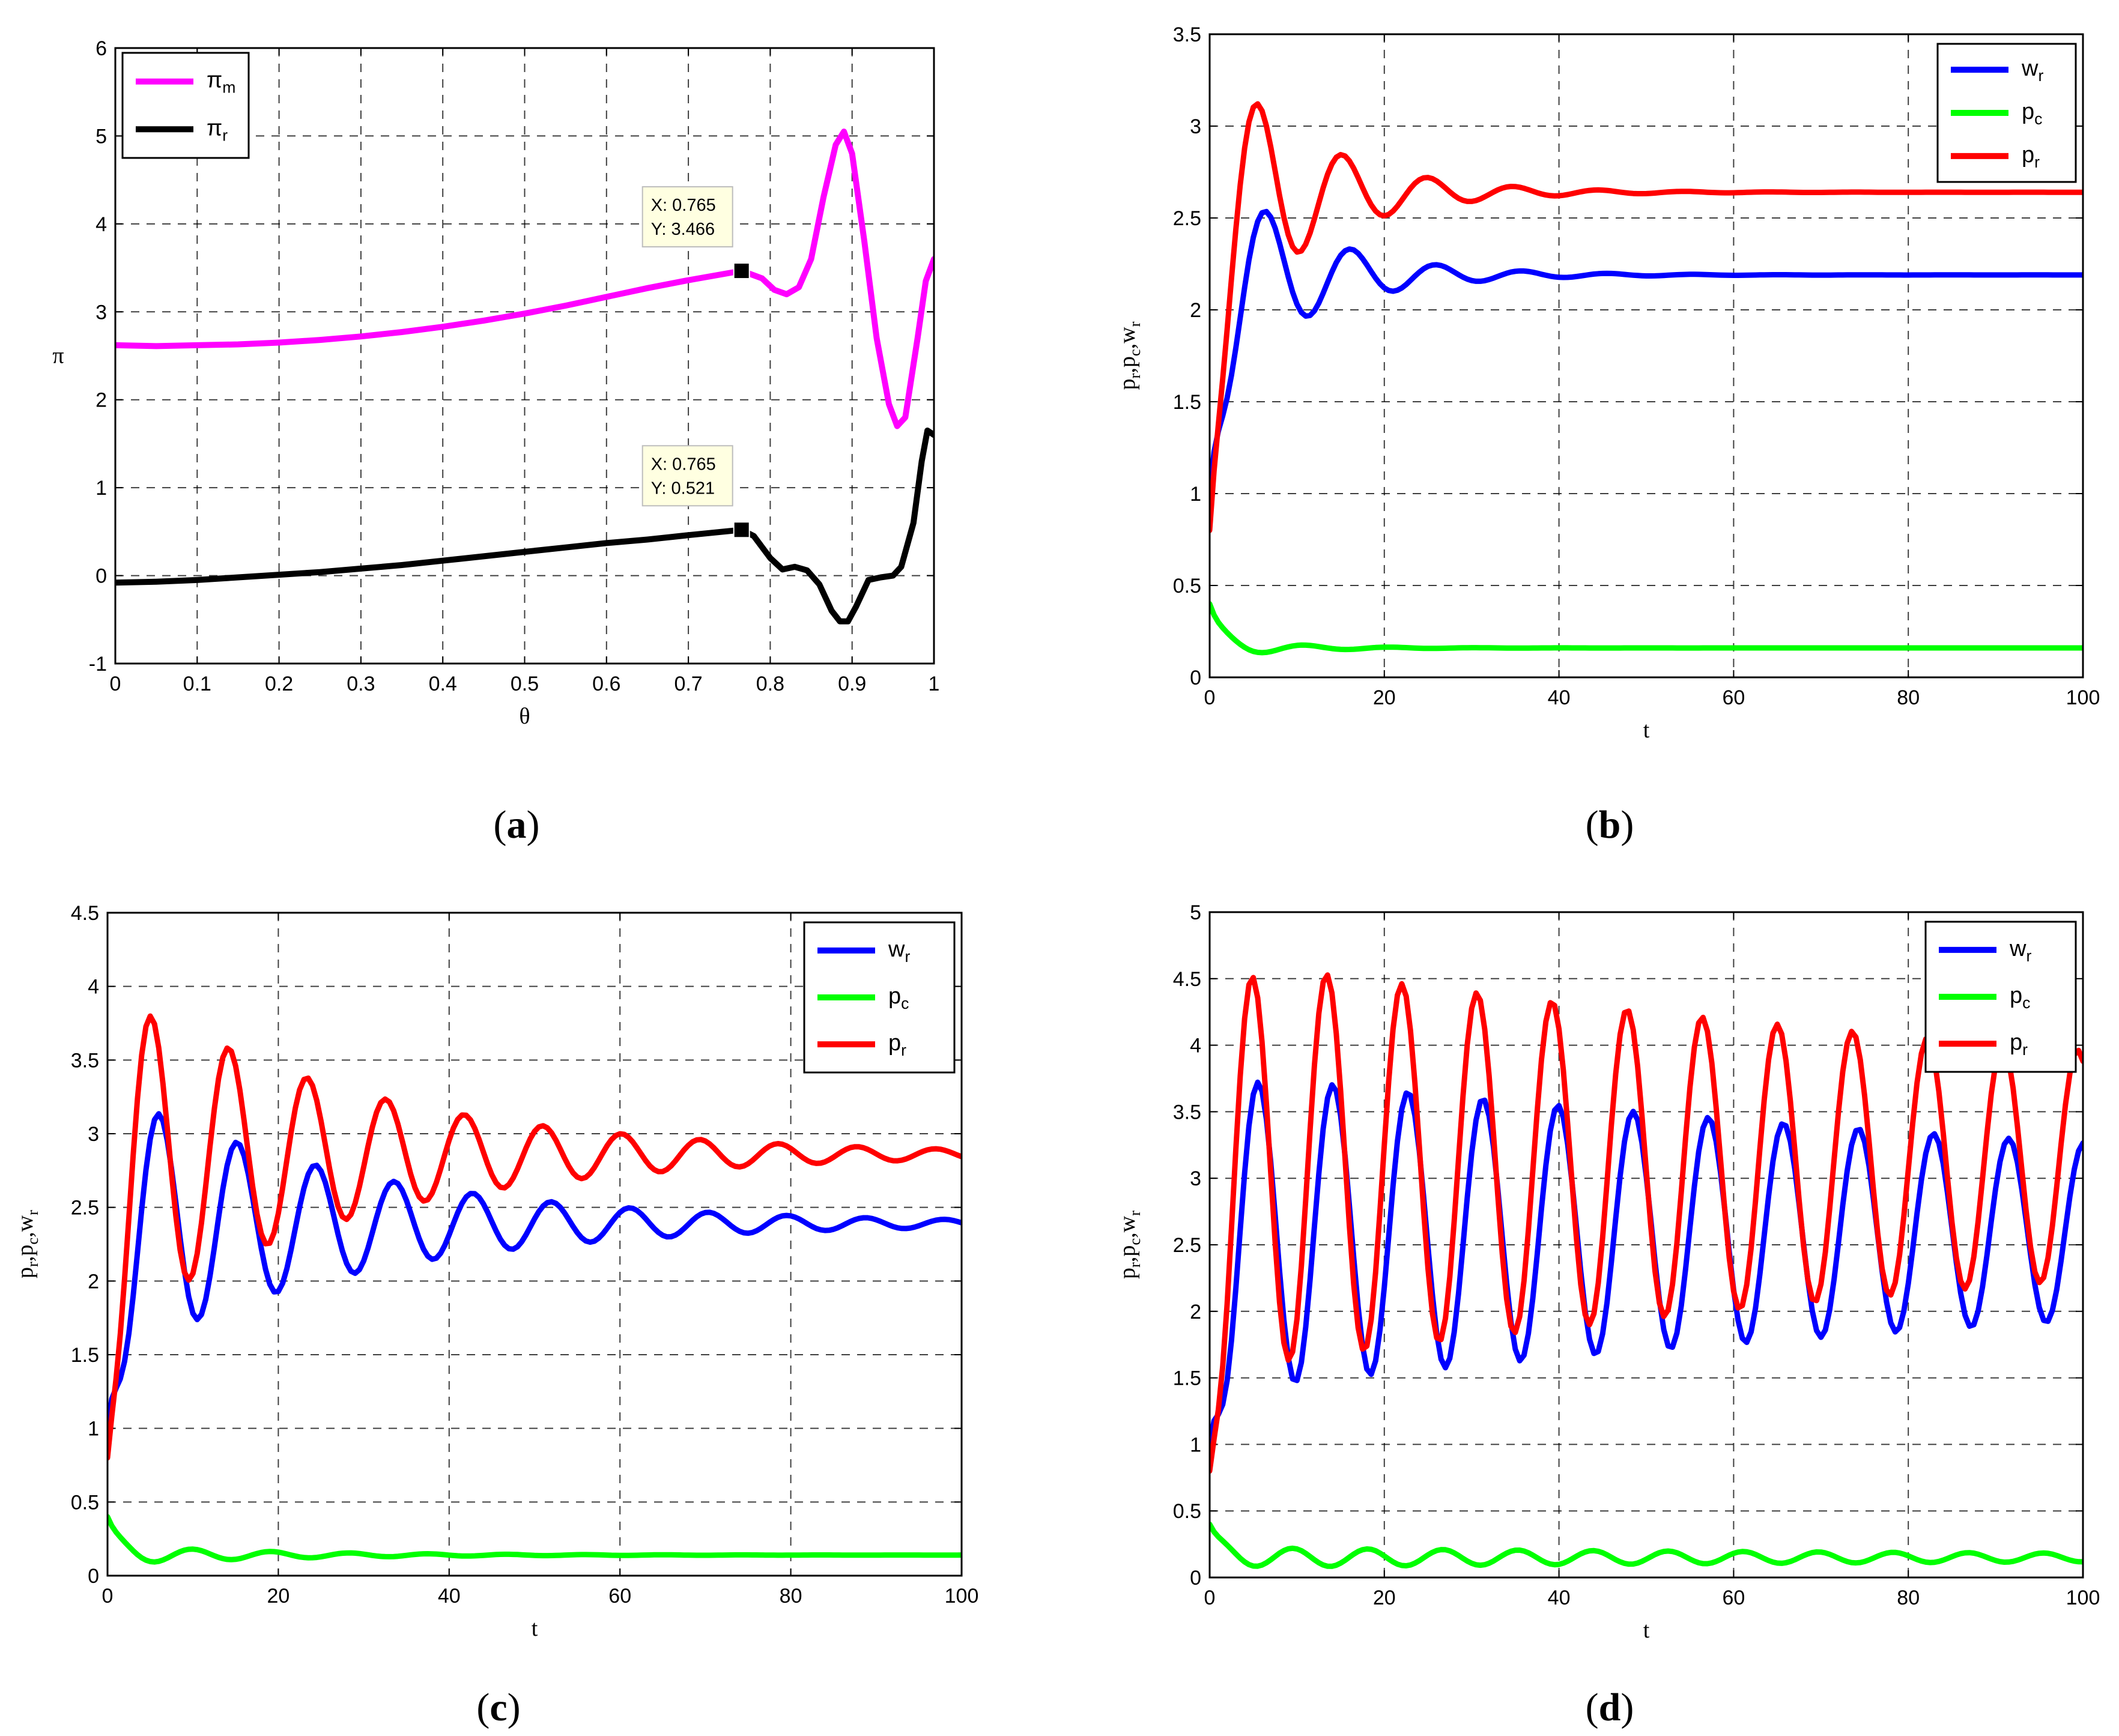 This screenshot has height=1736, width=2119. I want to click on y-tick-label: 5, so click(1195, 913).